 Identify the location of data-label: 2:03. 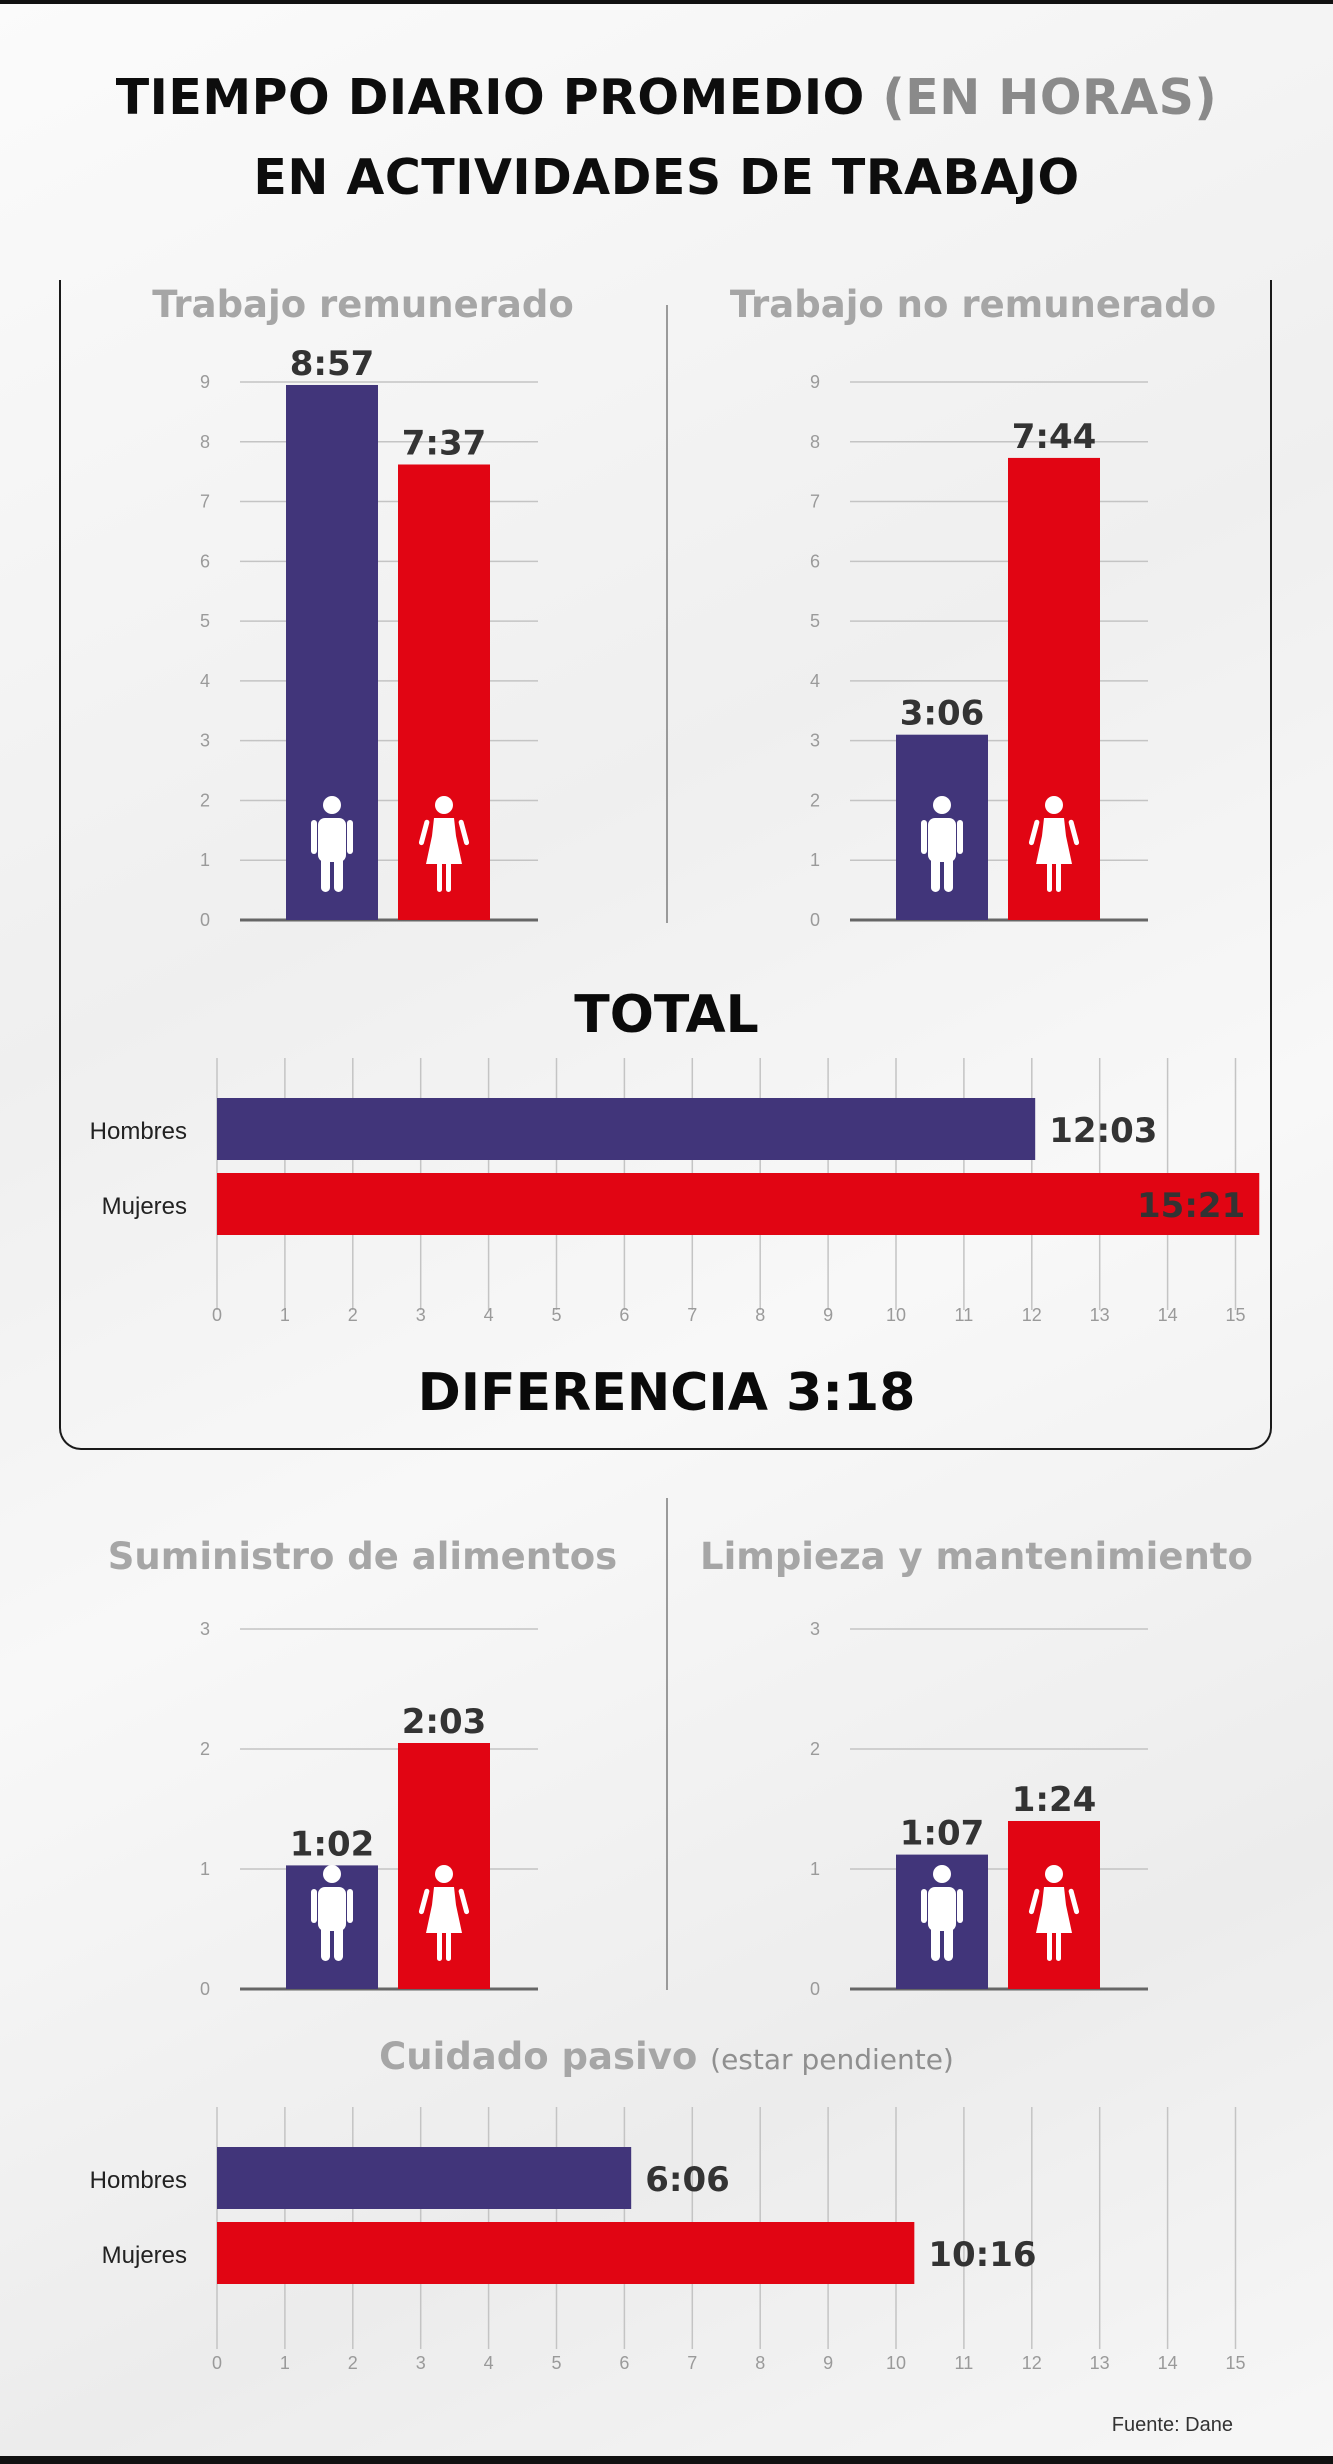
(444, 1722).